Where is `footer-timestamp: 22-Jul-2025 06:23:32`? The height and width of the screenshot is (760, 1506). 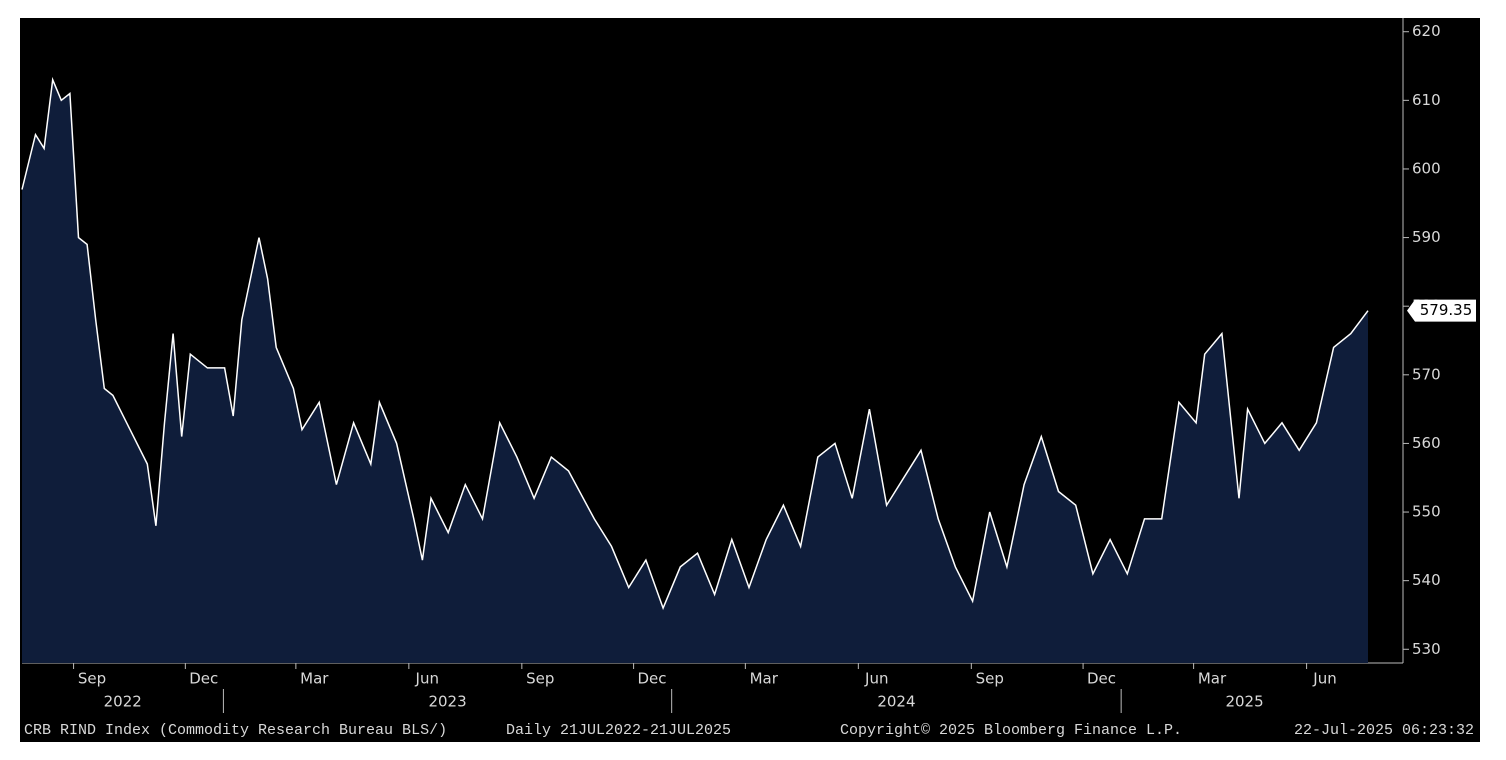 footer-timestamp: 22-Jul-2025 06:23:32 is located at coordinates (1384, 730).